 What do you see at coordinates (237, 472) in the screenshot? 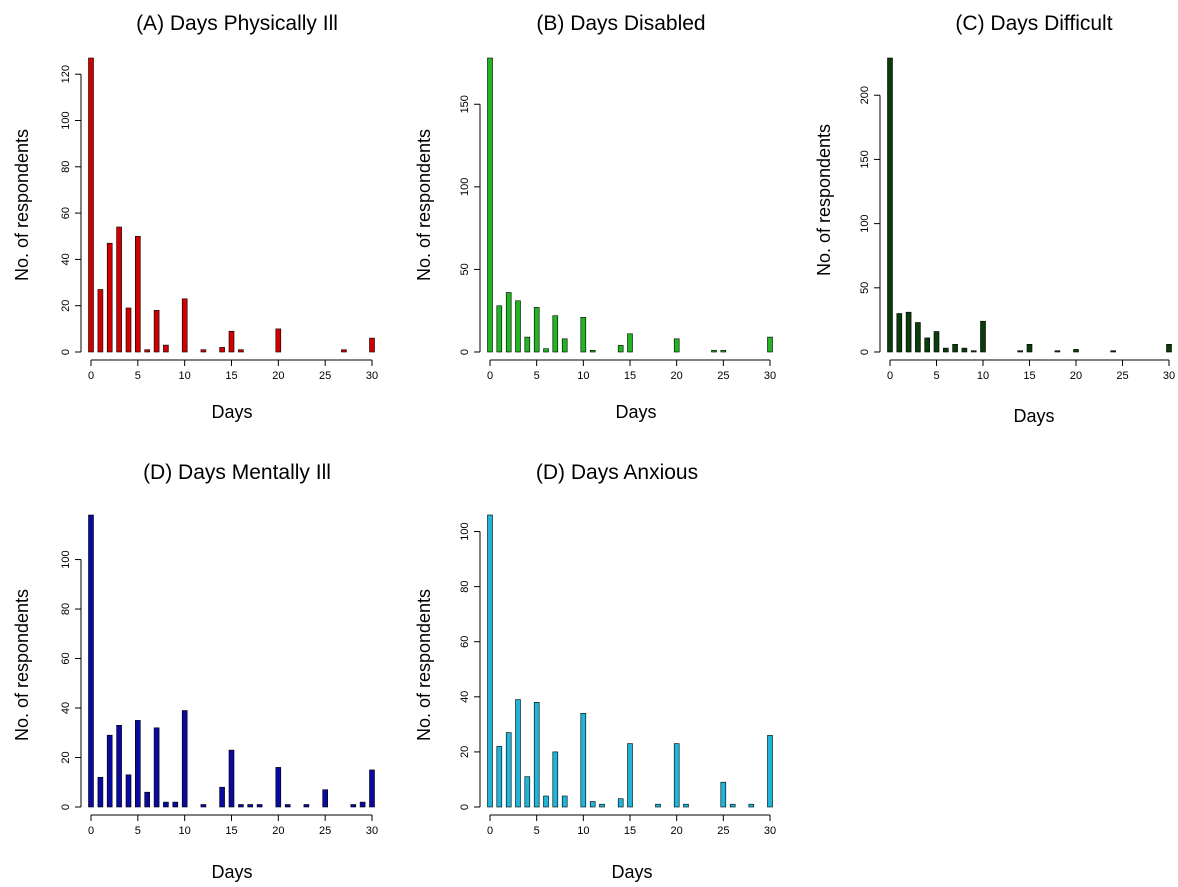
I see `panel-d-title: (D) Days Mentally Ill` at bounding box center [237, 472].